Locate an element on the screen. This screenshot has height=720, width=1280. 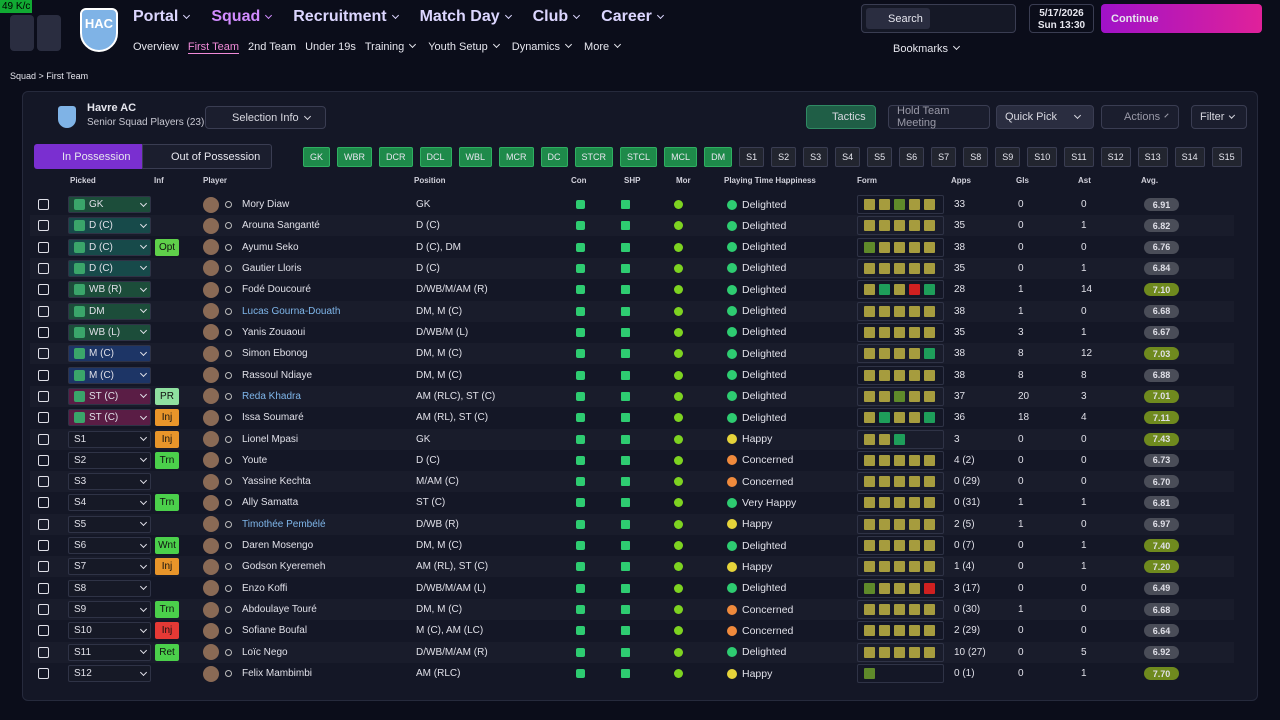
position-button: WBR is located at coordinates (355, 157).